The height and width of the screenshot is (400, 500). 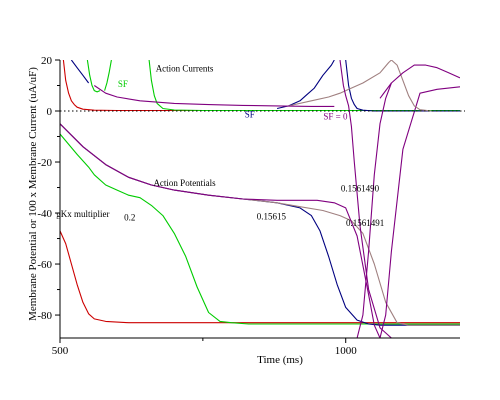 What do you see at coordinates (280, 360) in the screenshot?
I see `x-axis-title: Time (ms)` at bounding box center [280, 360].